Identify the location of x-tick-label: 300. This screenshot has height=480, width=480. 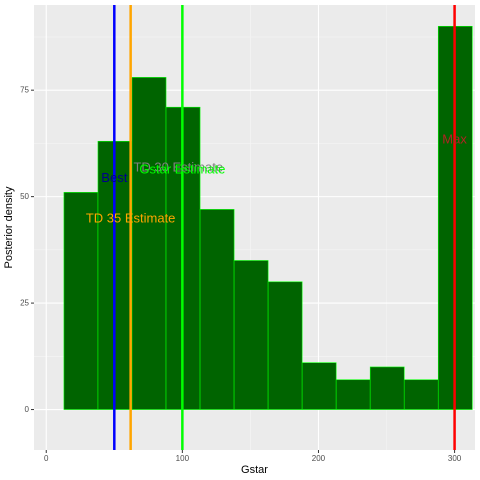
(455, 458).